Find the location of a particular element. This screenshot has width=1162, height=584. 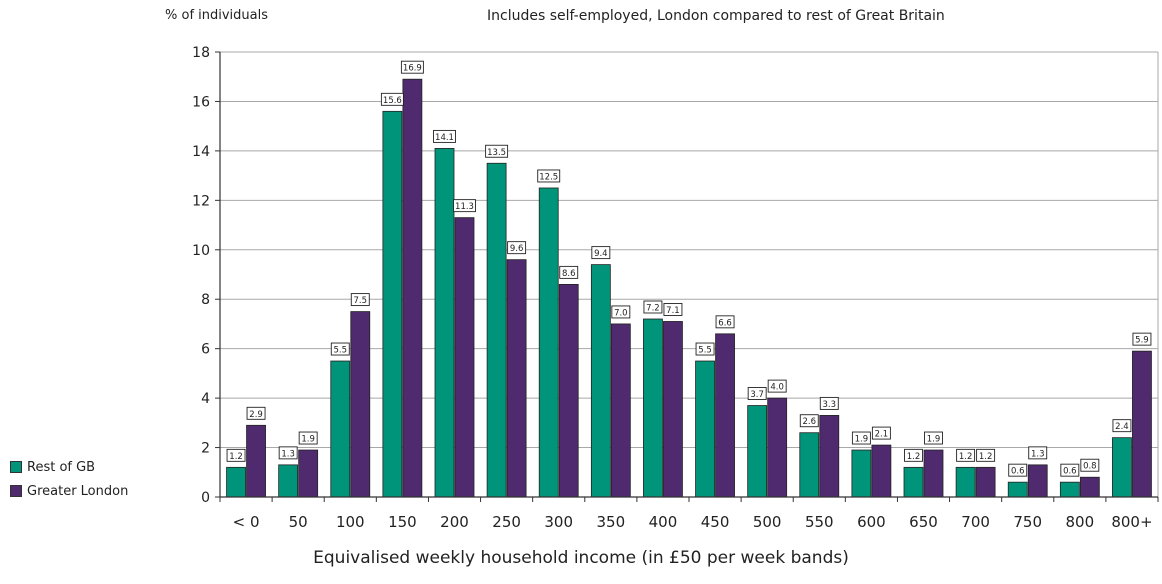

data-label: 9.6 is located at coordinates (517, 249).